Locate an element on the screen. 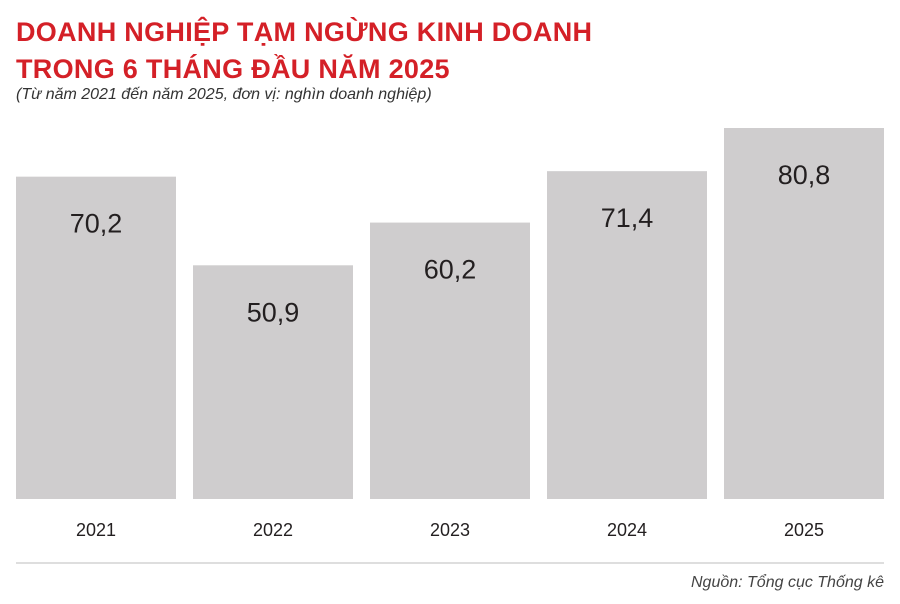  bar-value-label-2024: 71,4 is located at coordinates (627, 218).